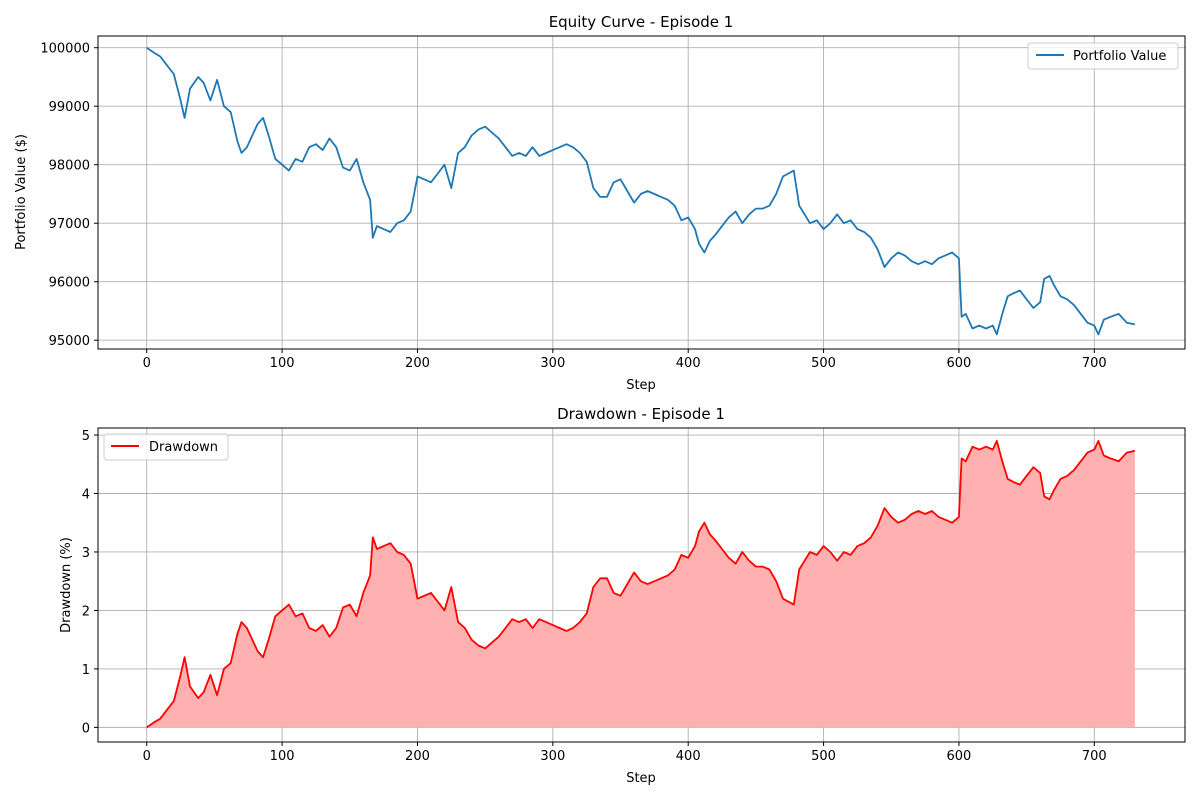 The height and width of the screenshot is (800, 1200). Describe the element at coordinates (625, 753) in the screenshot. I see `drawdown-x-ticks: 0 100 200 300 400 500 600 700` at that location.